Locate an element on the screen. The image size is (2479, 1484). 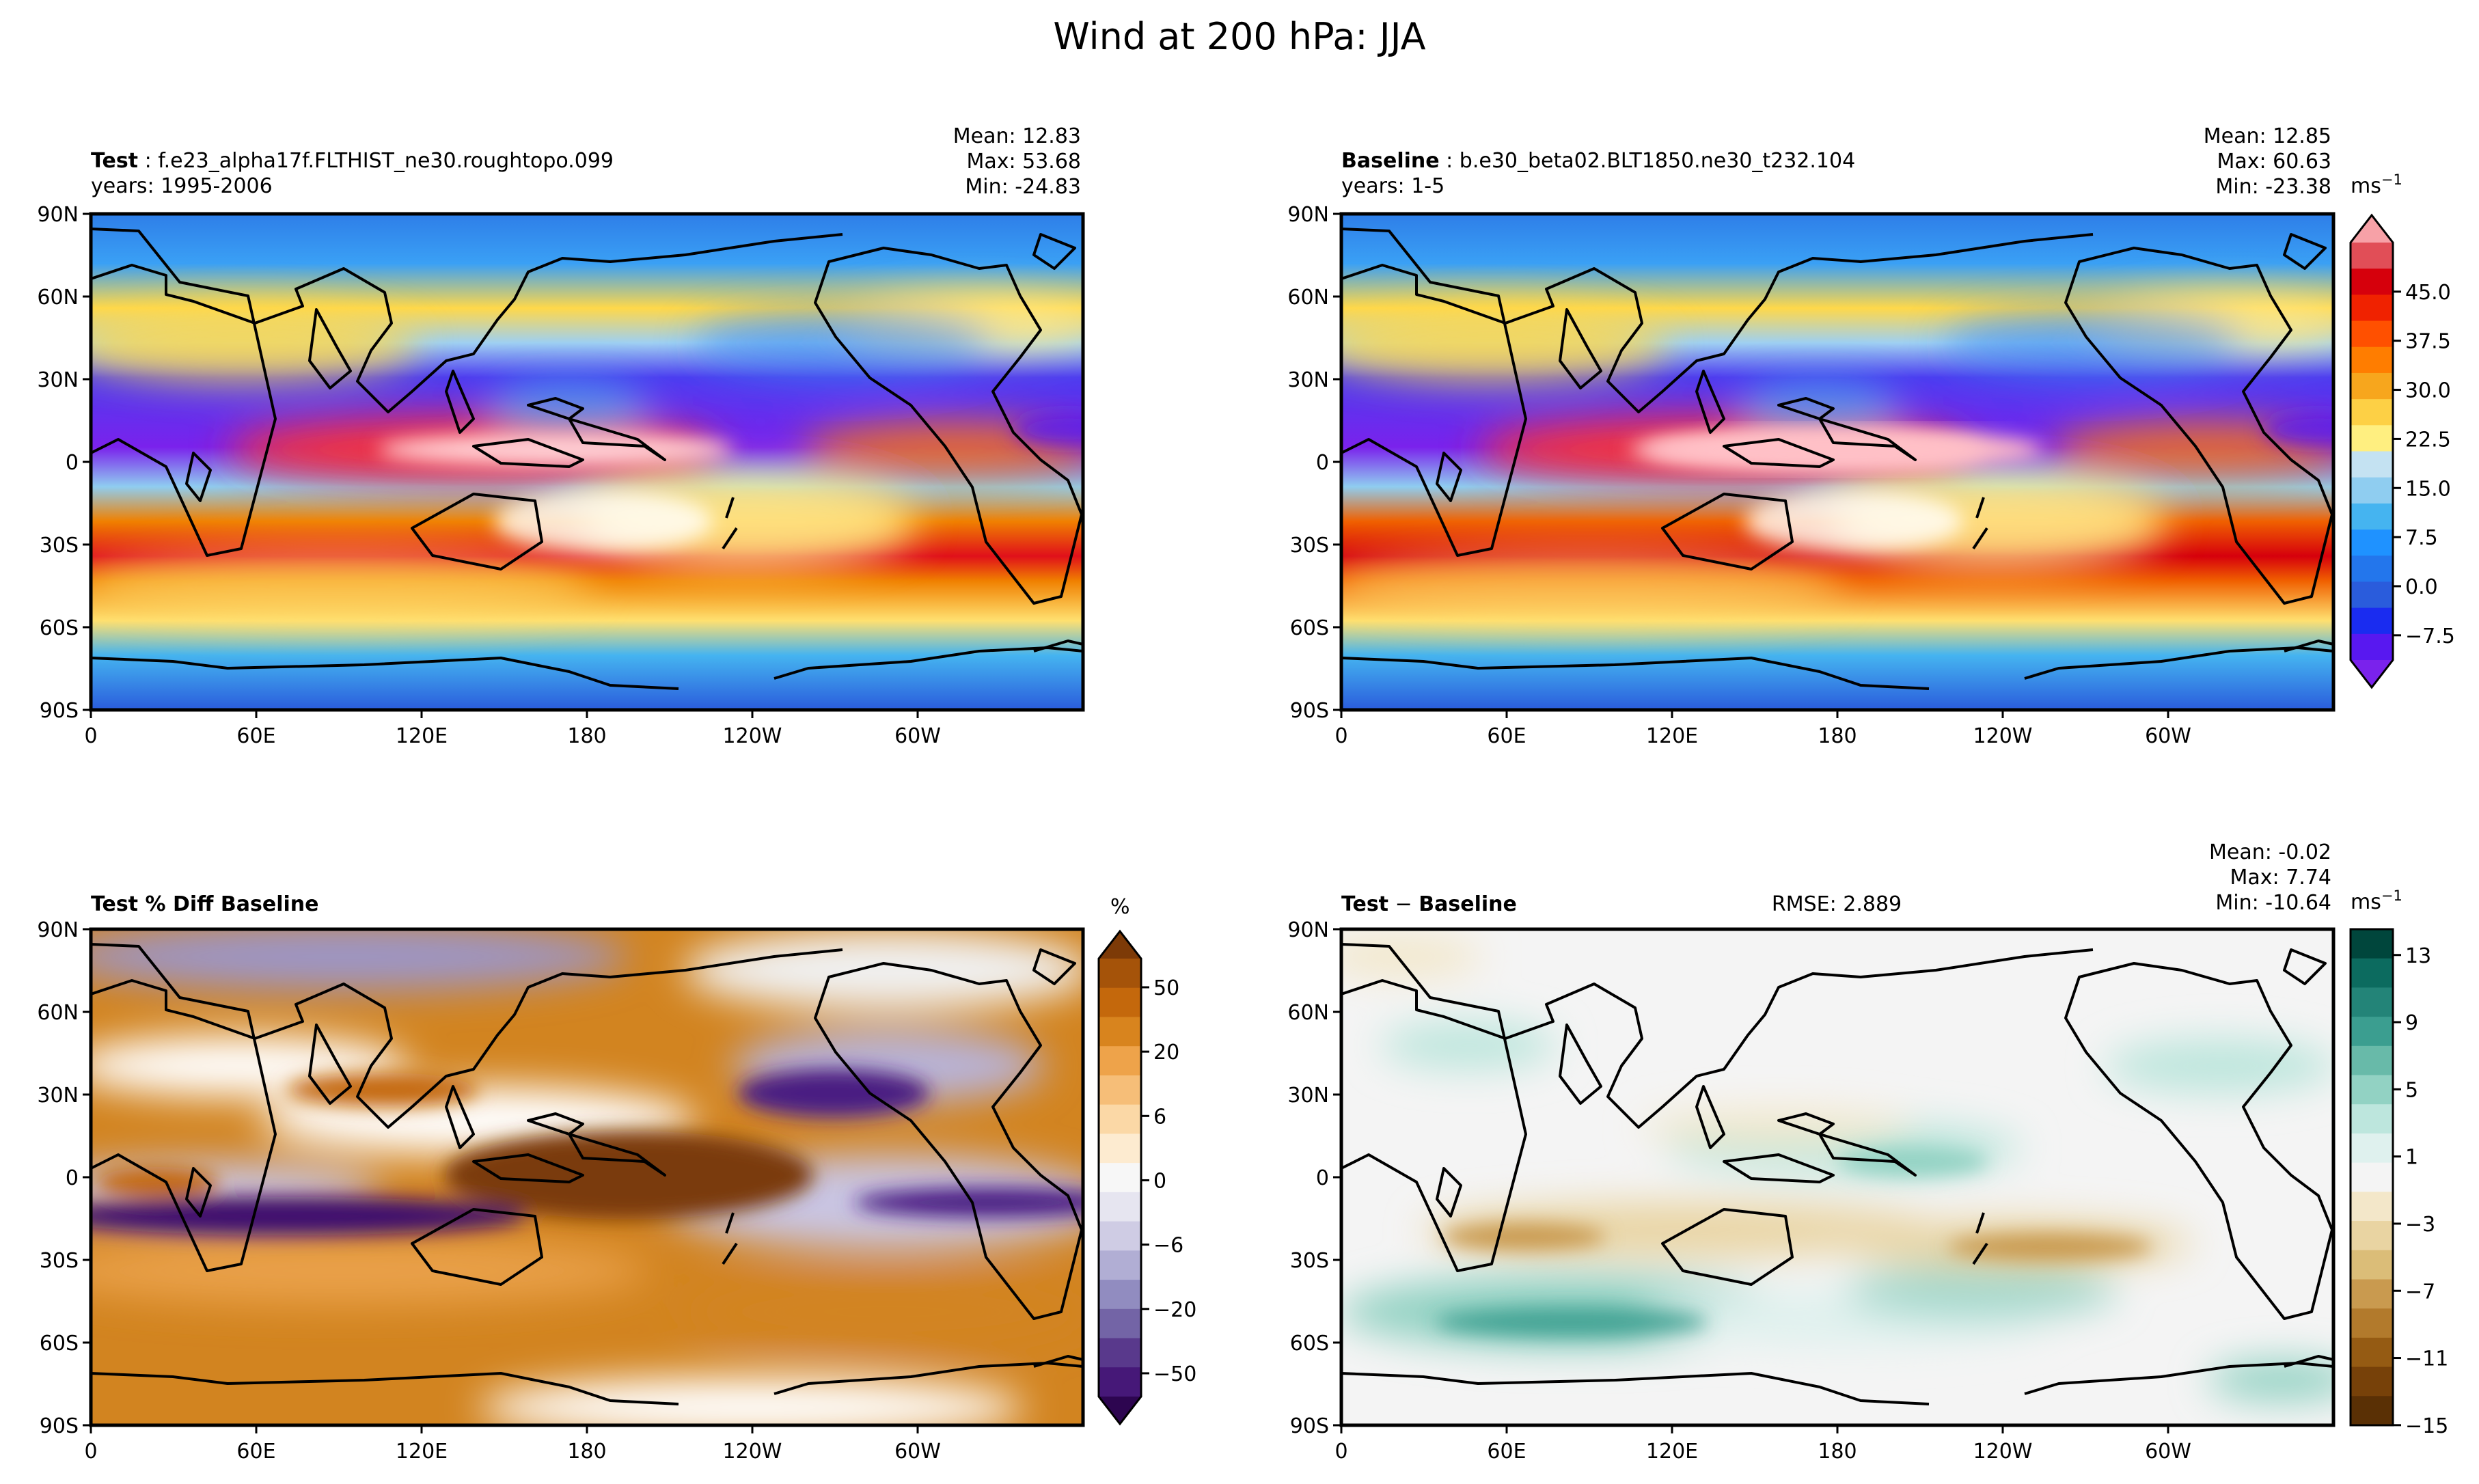
test-stat-max: Max: 53.68 is located at coordinates (1024, 162).